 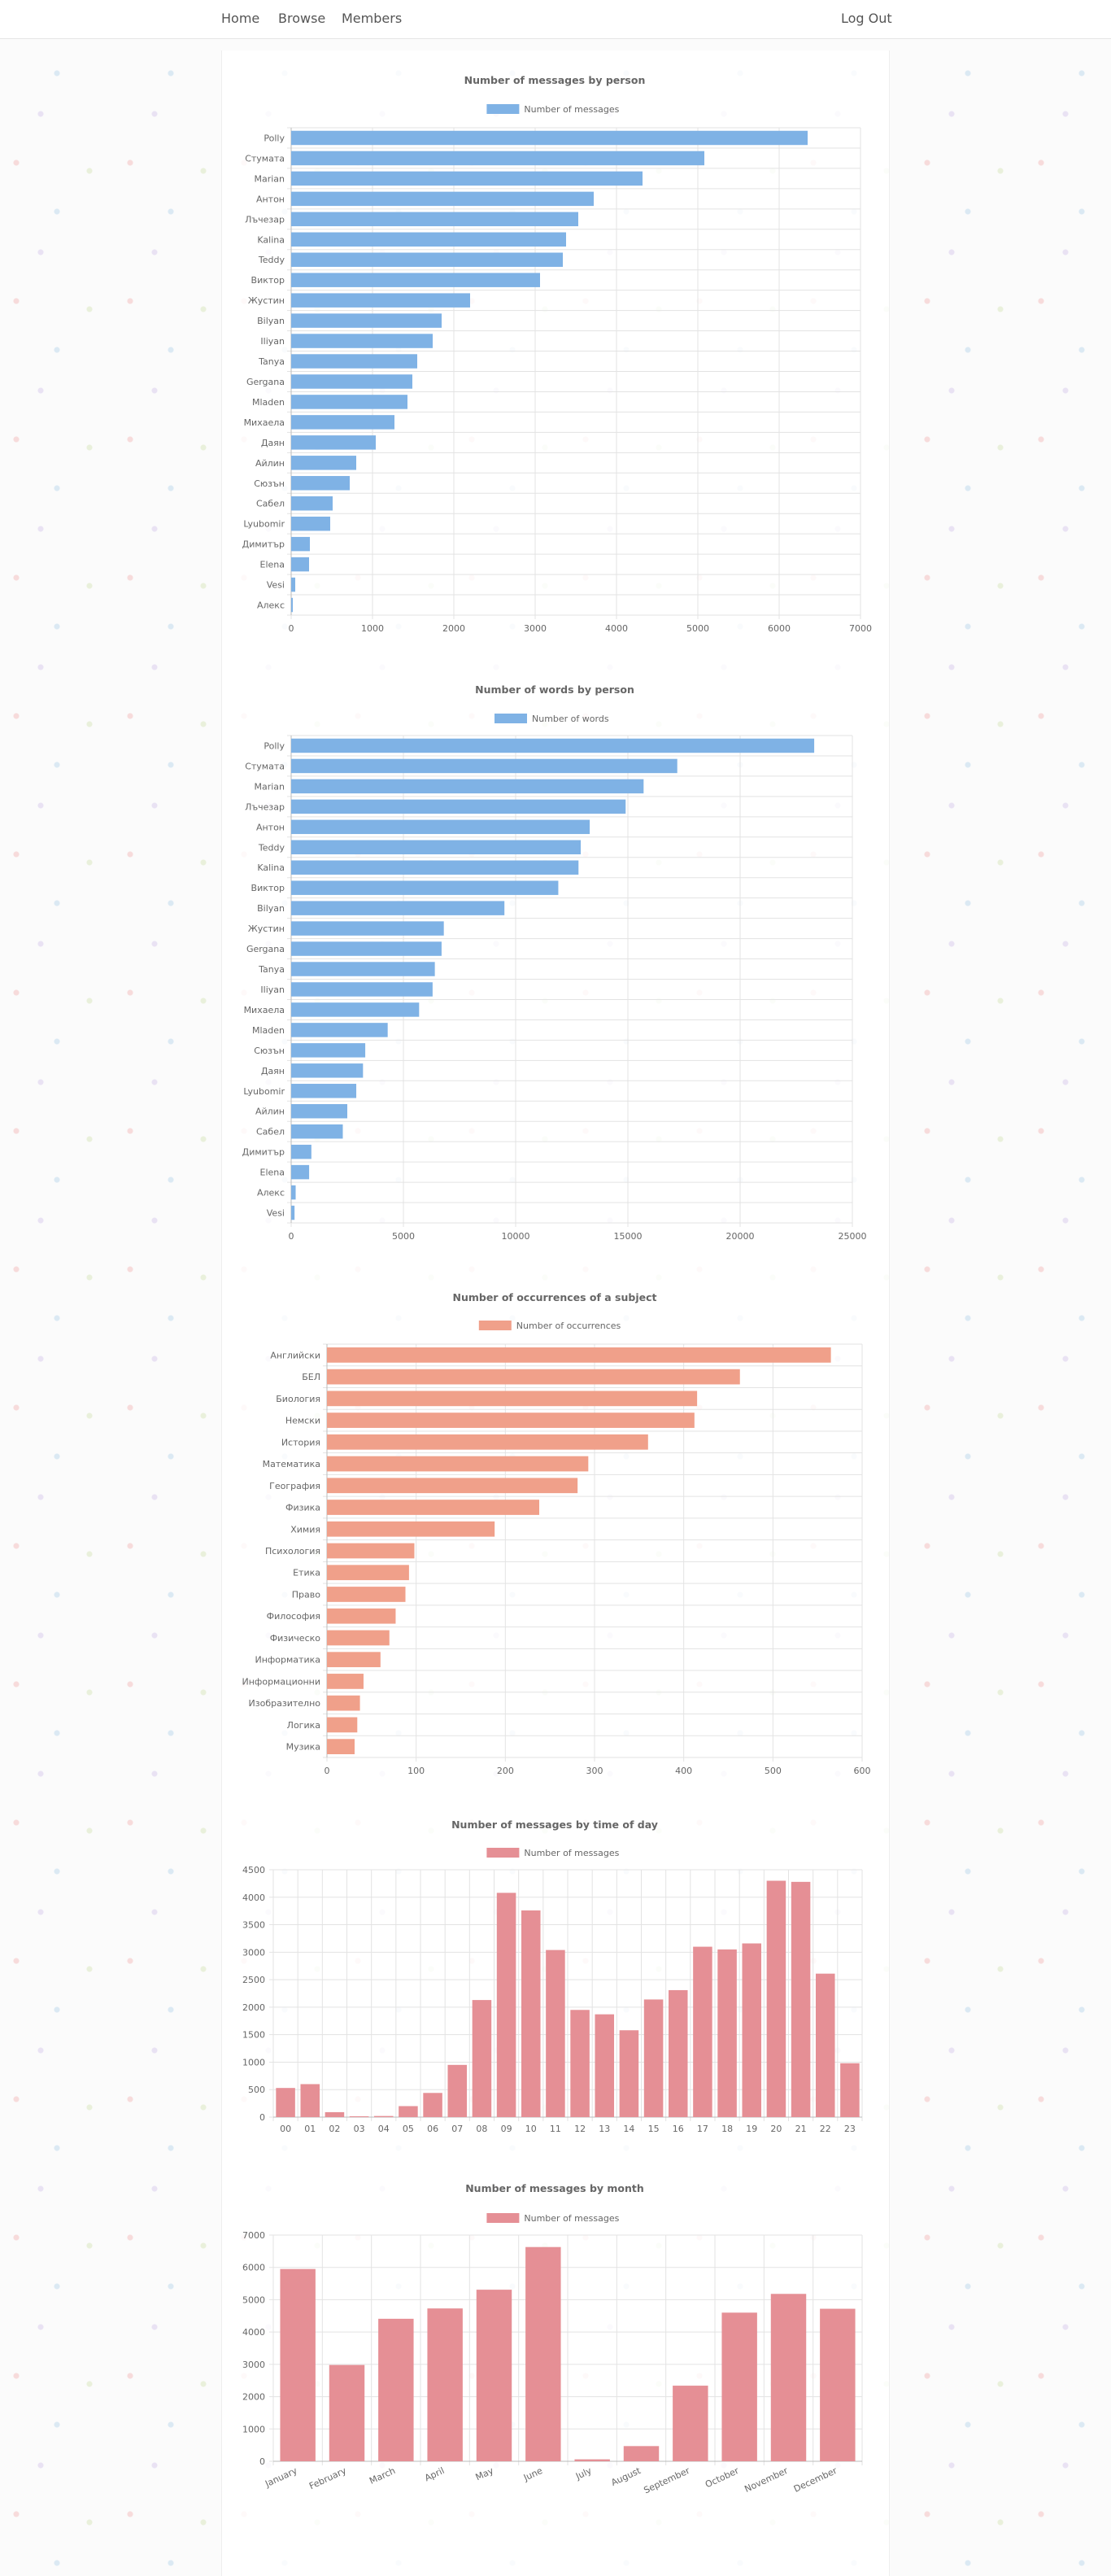 What do you see at coordinates (253, 1980) in the screenshot?
I see `y-tick-label: 2500` at bounding box center [253, 1980].